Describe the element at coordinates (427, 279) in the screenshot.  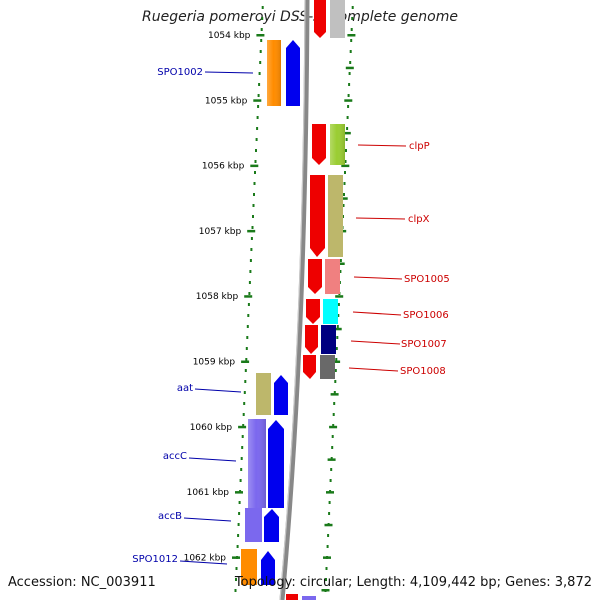
I see `gene-label-spo1005: SPO1005` at that location.